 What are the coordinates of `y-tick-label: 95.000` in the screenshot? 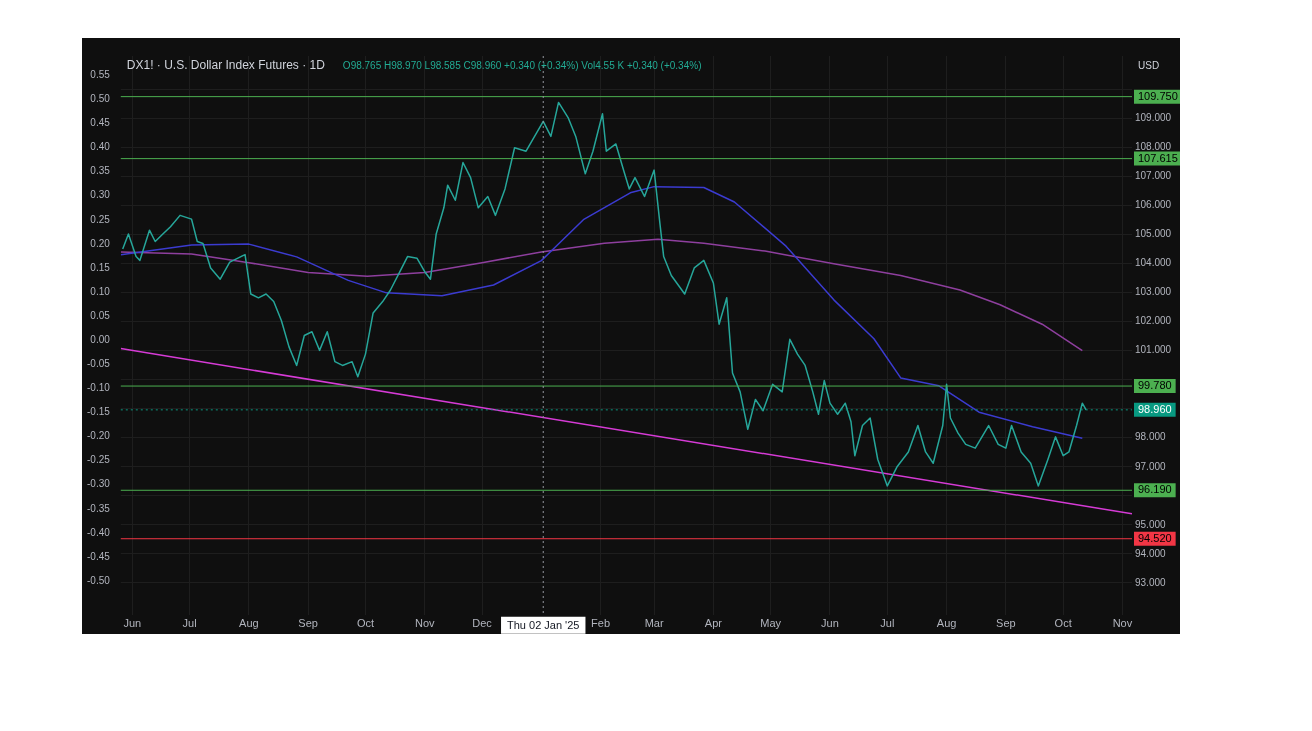 It's located at (1151, 524).